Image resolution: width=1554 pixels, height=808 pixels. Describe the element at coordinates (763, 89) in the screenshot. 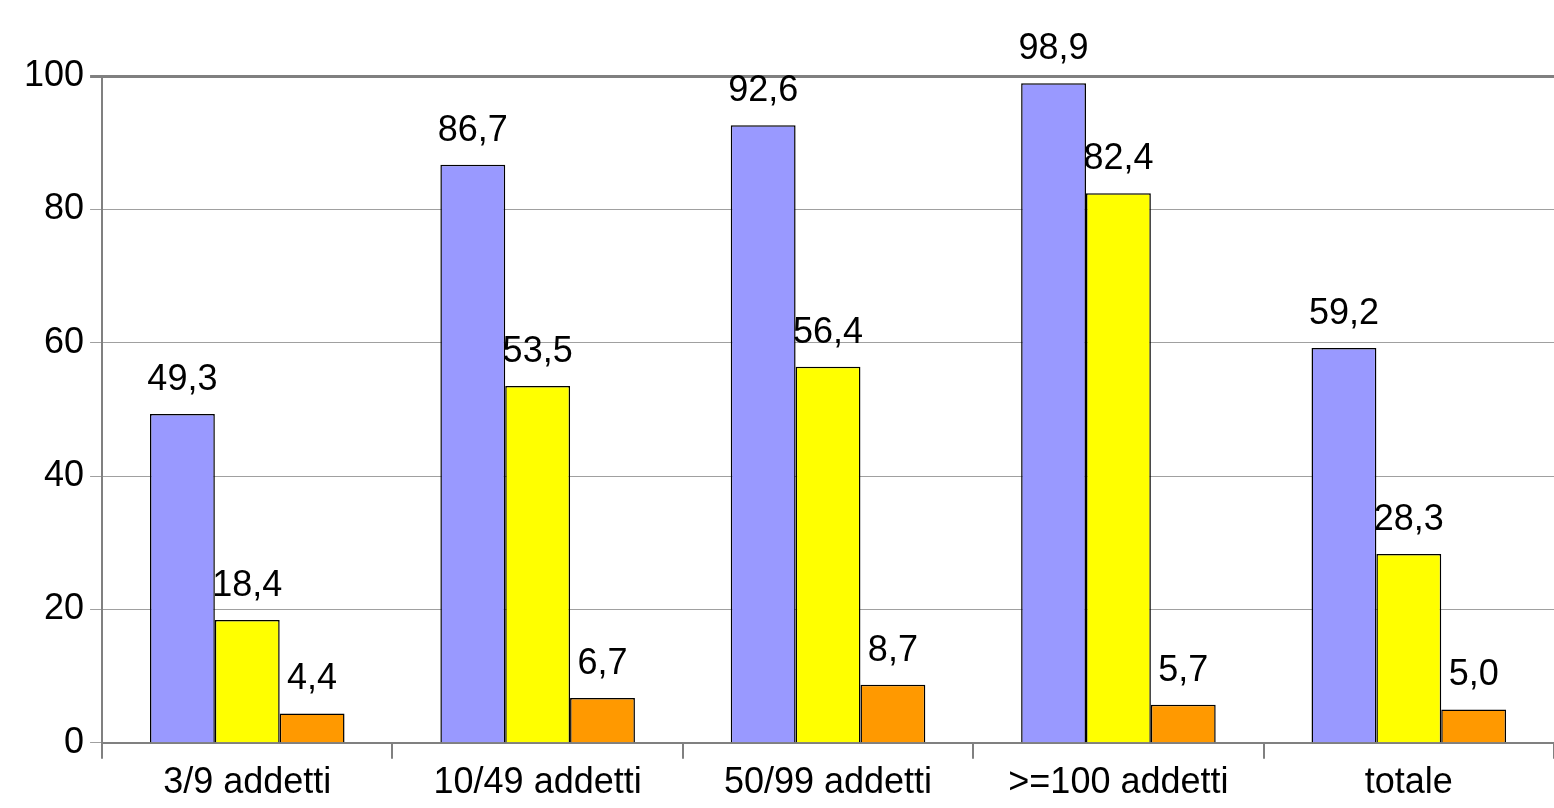

I see `data-label: 92,6` at that location.